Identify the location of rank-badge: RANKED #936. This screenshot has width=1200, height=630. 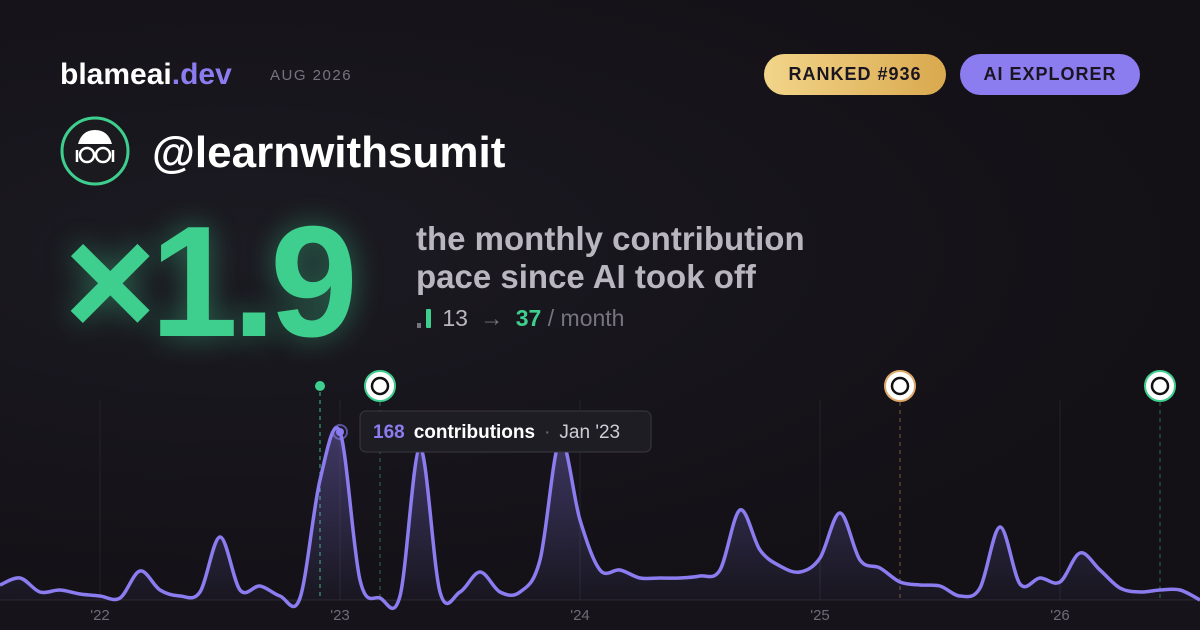
(855, 74).